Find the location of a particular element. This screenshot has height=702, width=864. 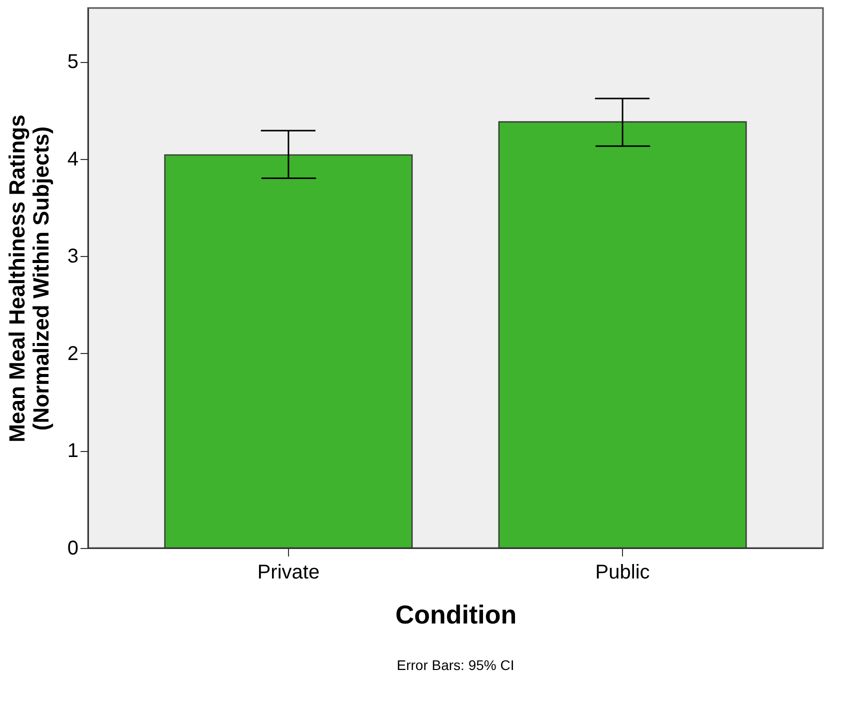

x-tick-label: Private is located at coordinates (288, 573).